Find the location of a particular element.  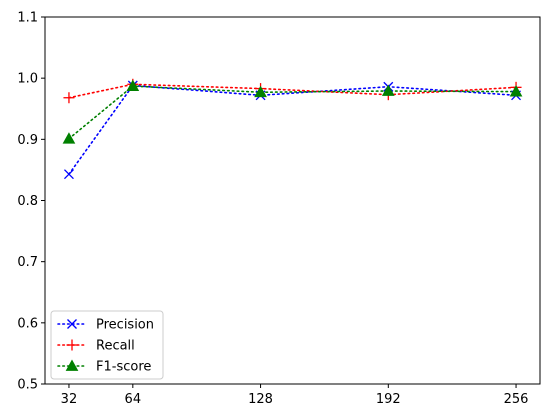

legend: Precision Recall F1-score is located at coordinates (107, 345).